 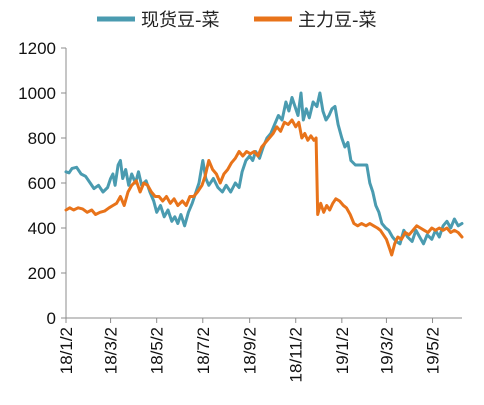 What do you see at coordinates (51, 318) in the screenshot?
I see `y-tick-label: 0` at bounding box center [51, 318].